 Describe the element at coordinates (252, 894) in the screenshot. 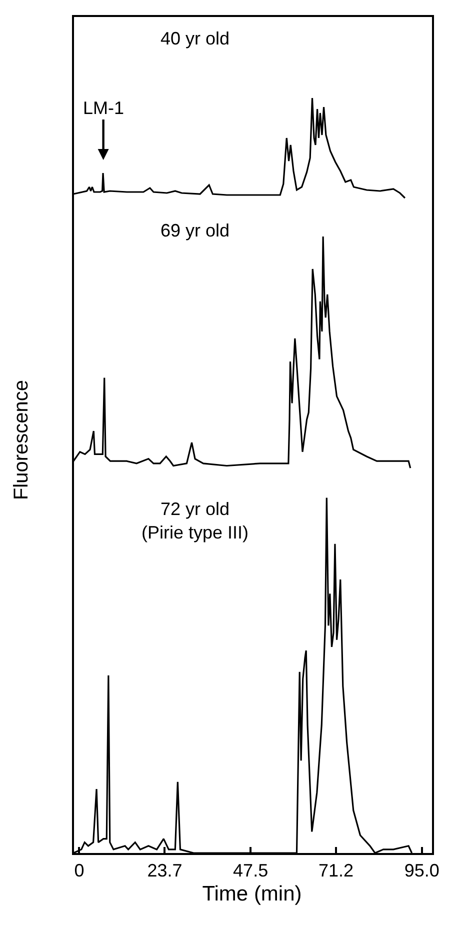

I see `x-axis-title: Time (min)` at that location.